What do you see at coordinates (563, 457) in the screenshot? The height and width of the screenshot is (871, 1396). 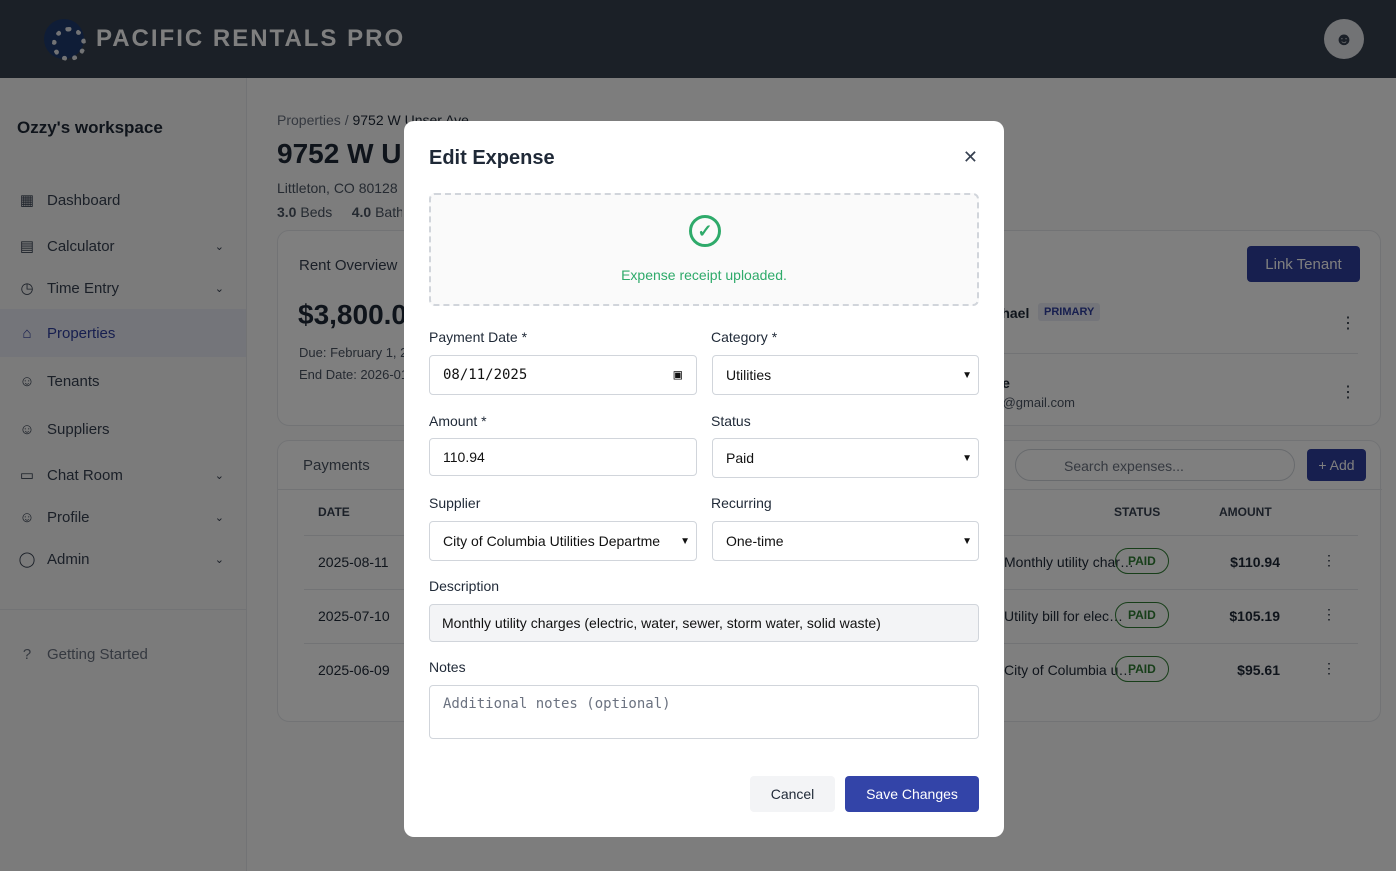 I see `amount-input: 110.94` at bounding box center [563, 457].